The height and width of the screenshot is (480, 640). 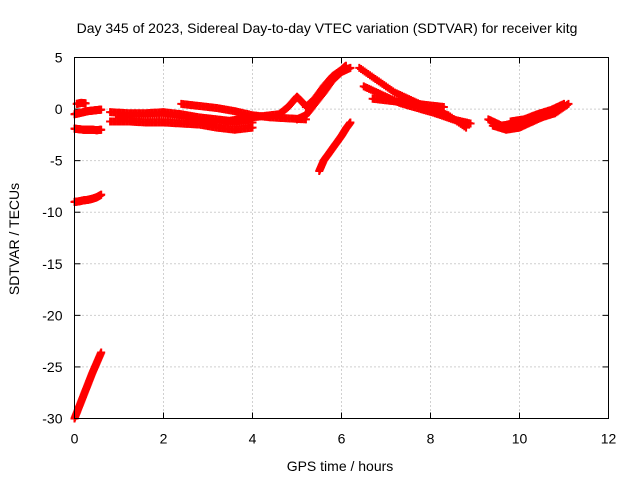 I want to click on x-tick-label: 2, so click(x=164, y=439).